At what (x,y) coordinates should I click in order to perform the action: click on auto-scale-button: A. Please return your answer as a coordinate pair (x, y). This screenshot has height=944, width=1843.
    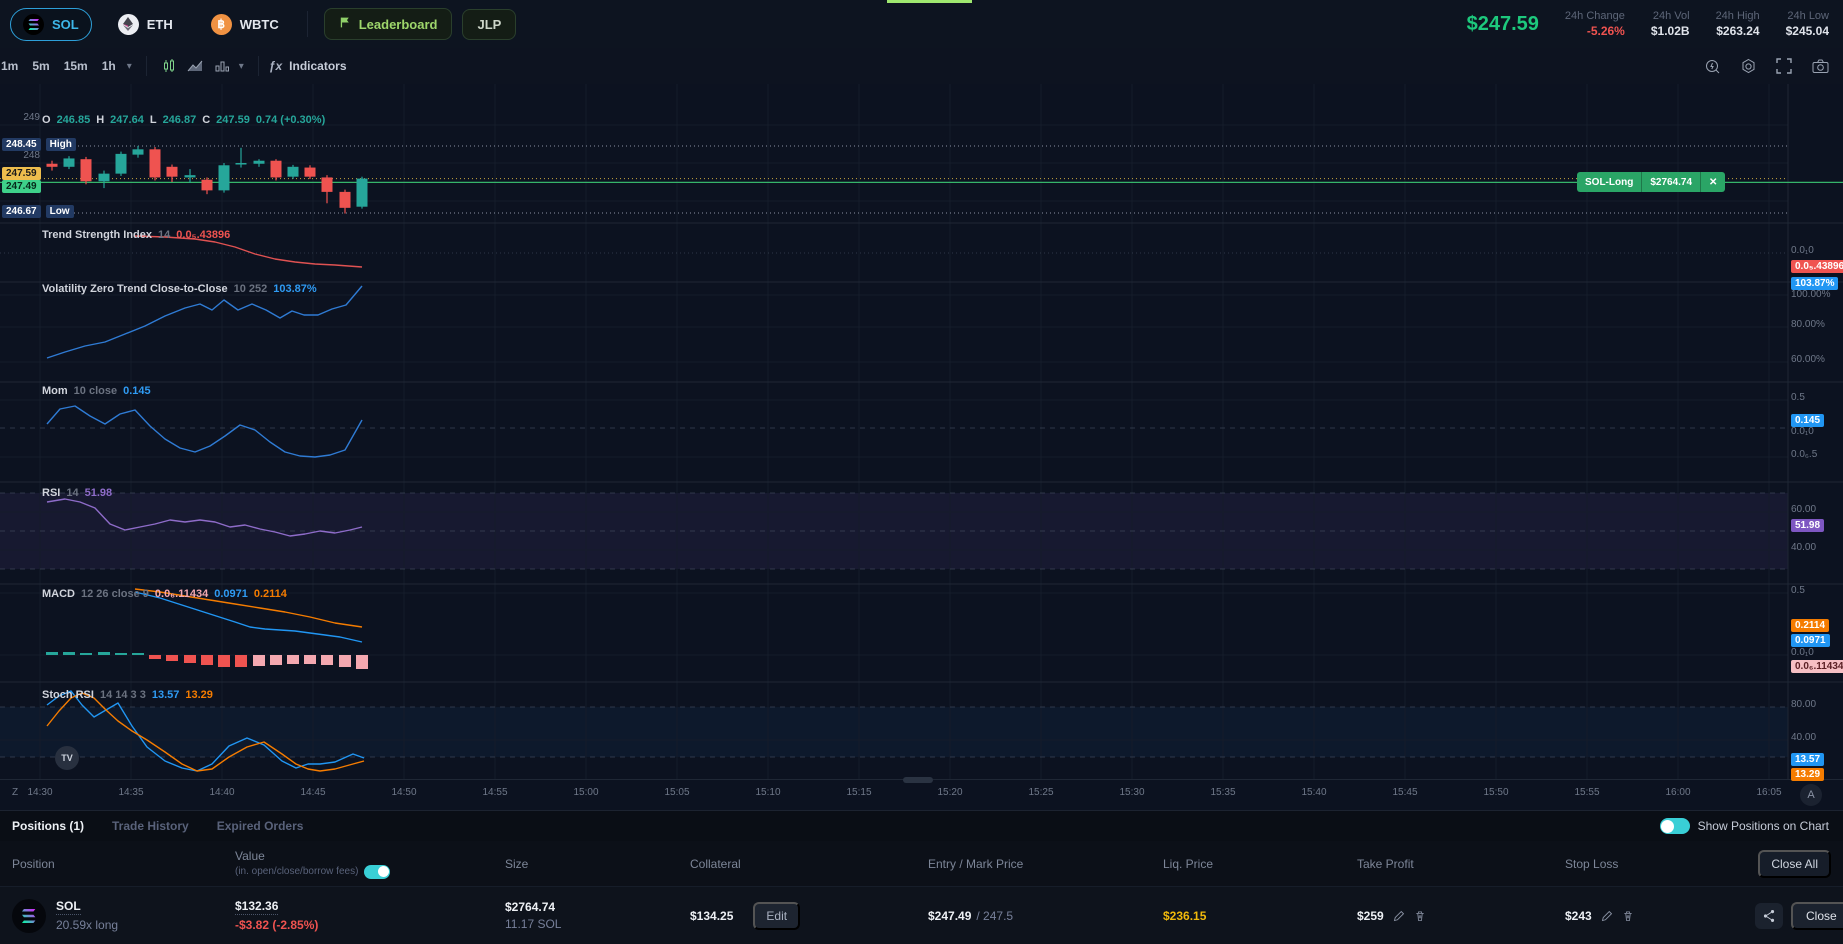
    Looking at the image, I should click on (1811, 795).